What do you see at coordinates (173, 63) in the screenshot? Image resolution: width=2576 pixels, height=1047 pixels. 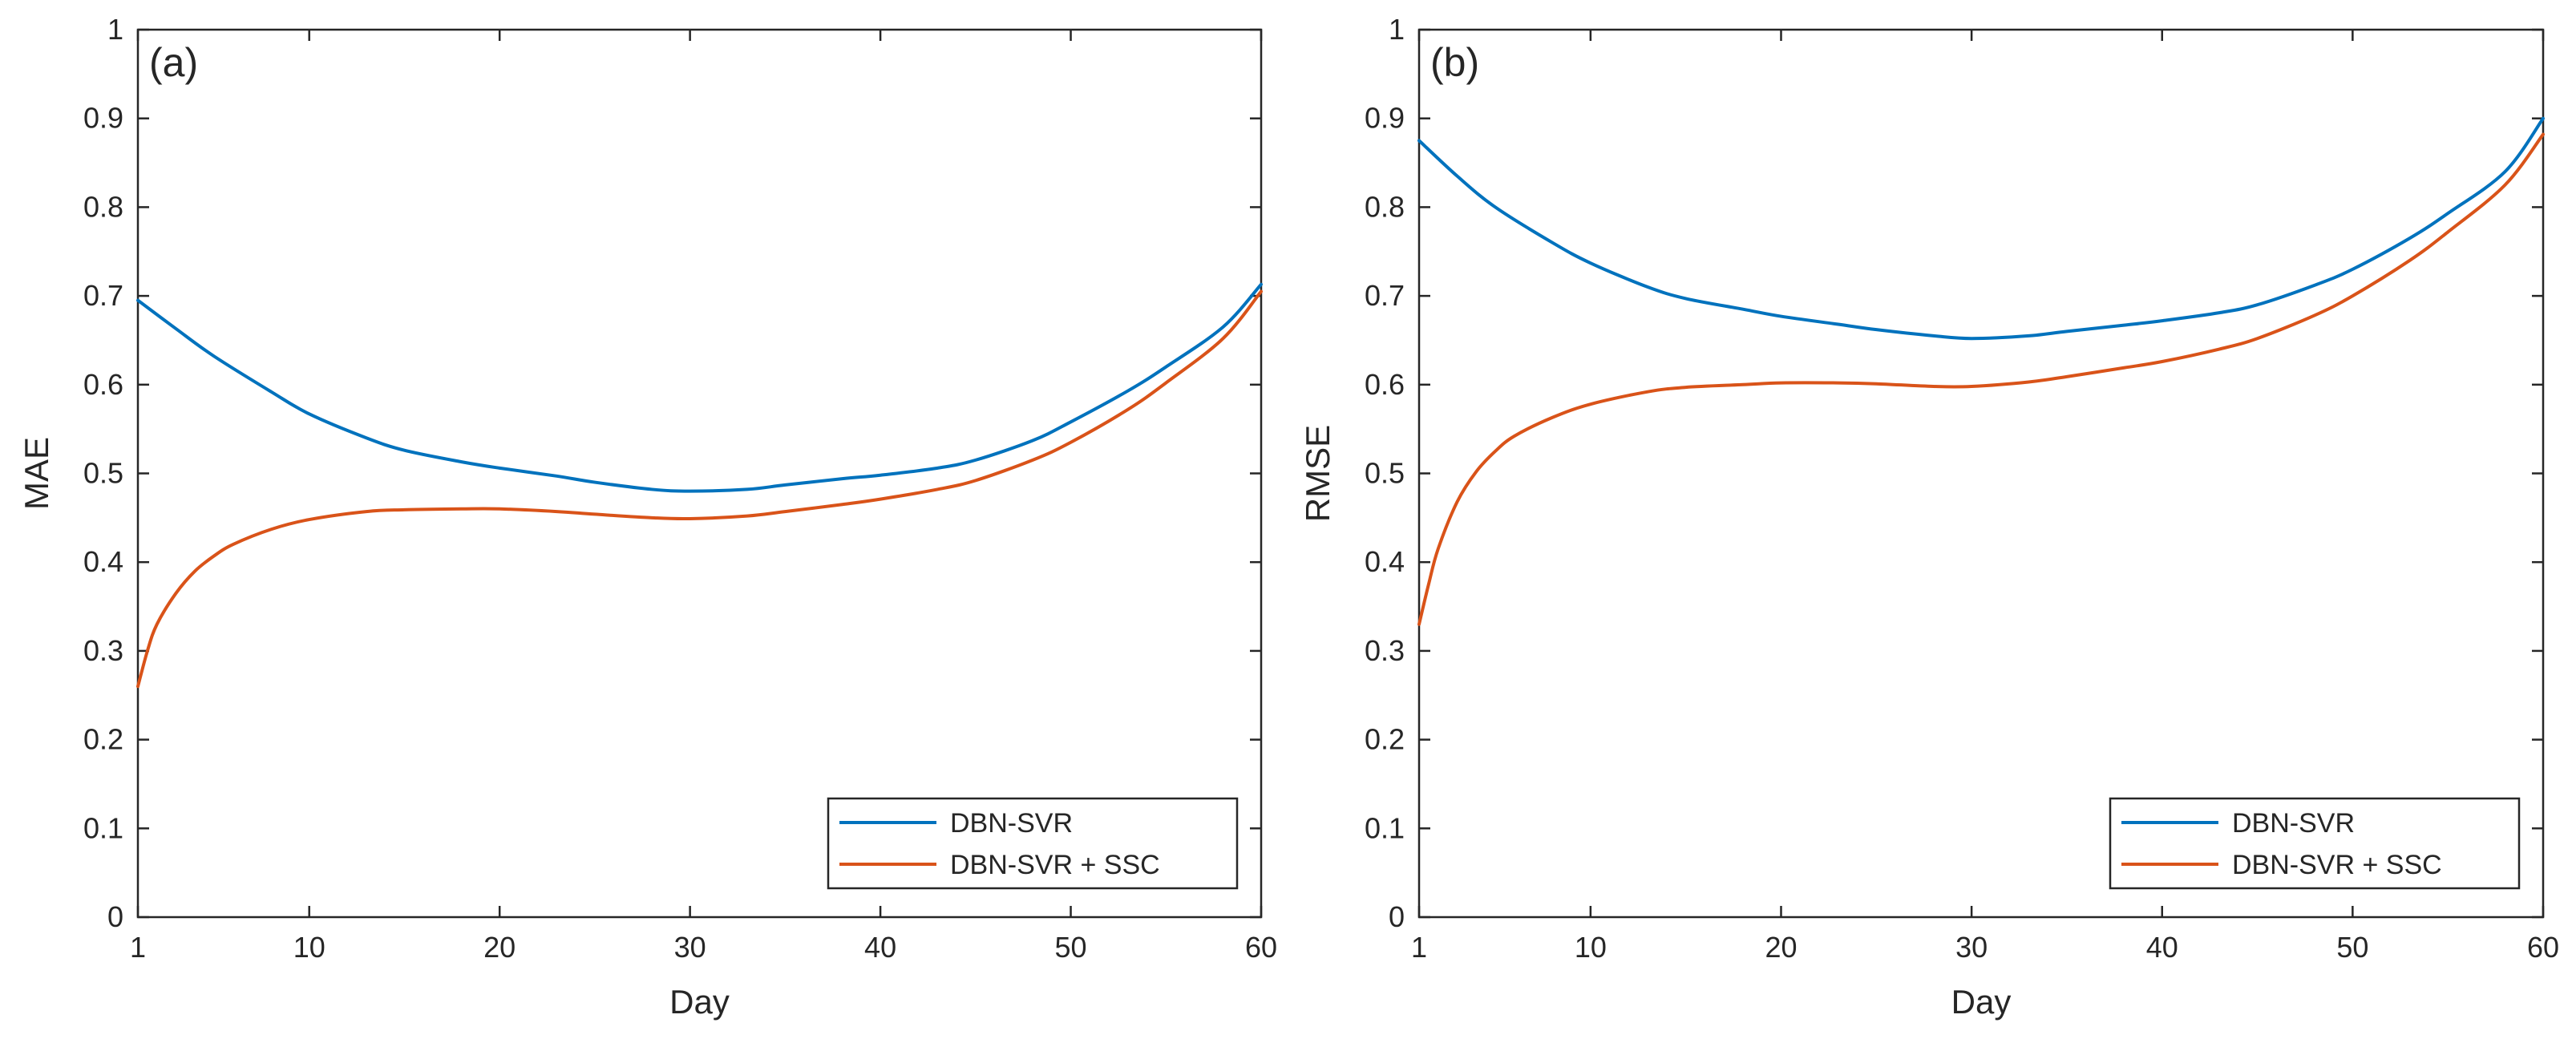 I see `panel-label: (a)` at bounding box center [173, 63].